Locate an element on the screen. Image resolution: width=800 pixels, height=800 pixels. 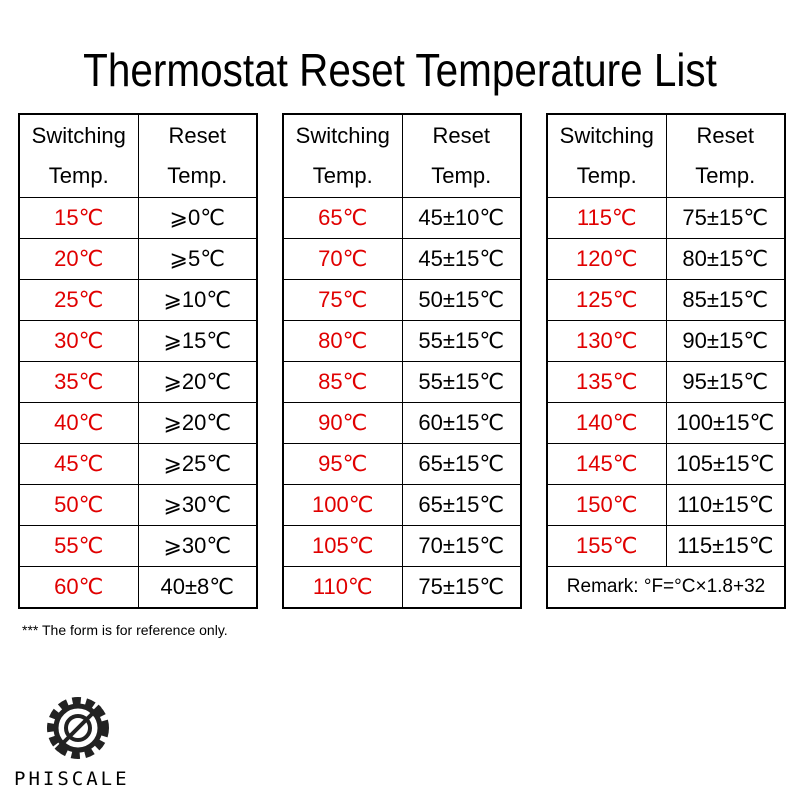
table-row: 115℃ 75±15℃ is located at coordinates (666, 218).